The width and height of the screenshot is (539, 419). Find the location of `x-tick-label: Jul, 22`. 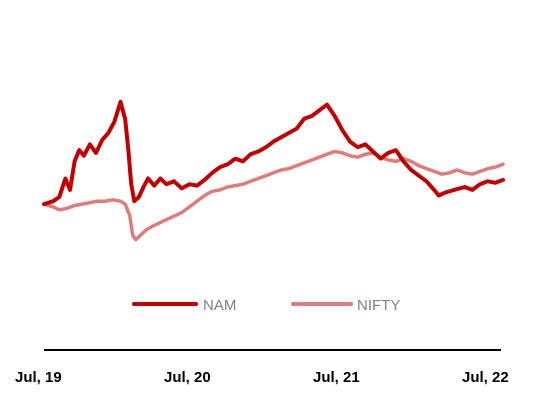

x-tick-label: Jul, 22 is located at coordinates (485, 377).